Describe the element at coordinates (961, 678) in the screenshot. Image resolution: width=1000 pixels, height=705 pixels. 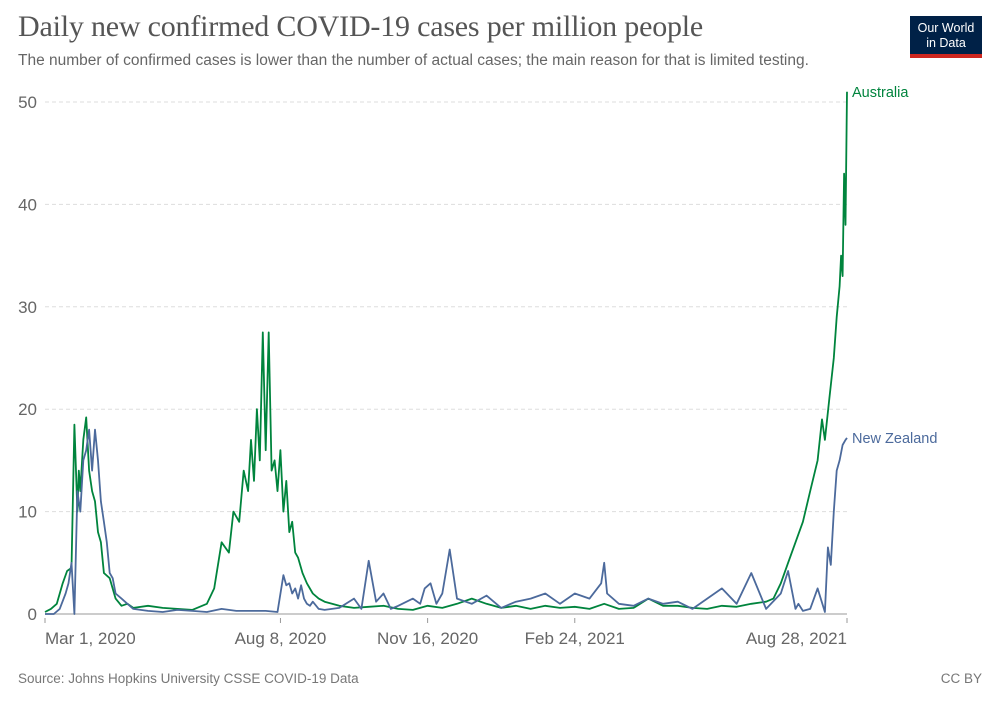
I see `license-note: CC BY` at that location.